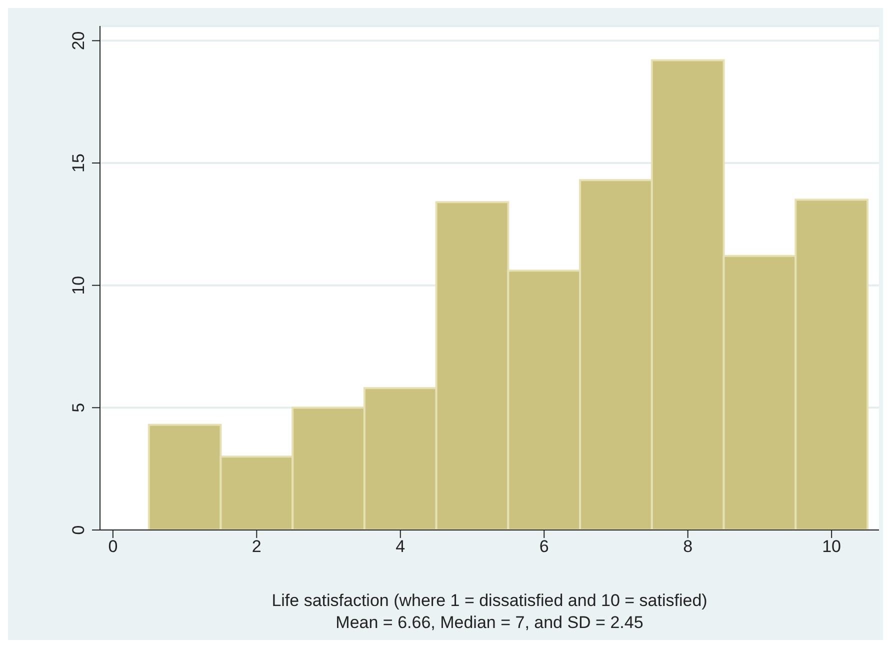 Image resolution: width=891 pixels, height=648 pixels. What do you see at coordinates (489, 623) in the screenshot?
I see `text: Mean = 6.66, Median = 7, and SD = 2.45` at bounding box center [489, 623].